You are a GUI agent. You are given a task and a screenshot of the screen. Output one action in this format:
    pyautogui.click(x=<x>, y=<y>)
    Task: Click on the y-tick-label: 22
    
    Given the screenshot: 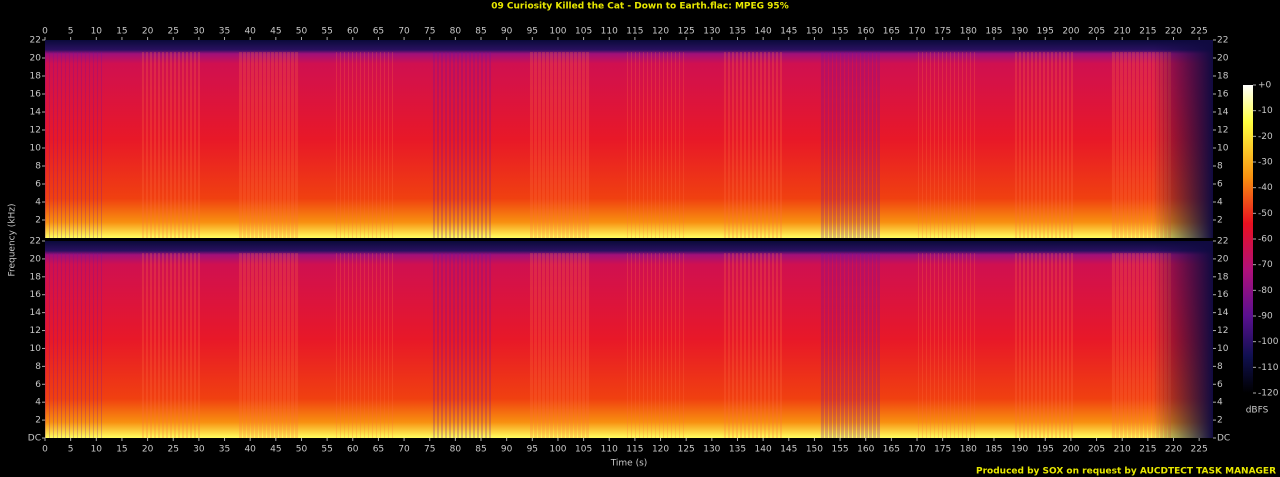 What is the action you would take?
    pyautogui.click(x=35, y=242)
    